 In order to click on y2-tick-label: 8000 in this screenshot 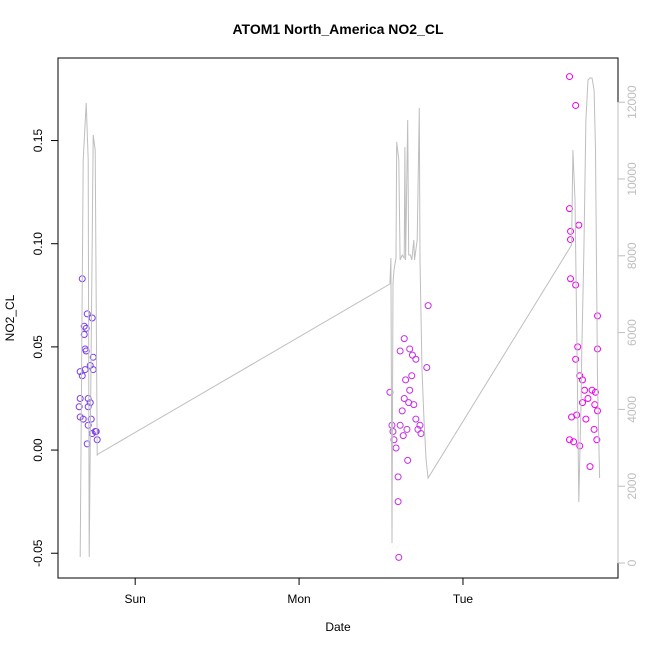, I will do `click(632, 255)`.